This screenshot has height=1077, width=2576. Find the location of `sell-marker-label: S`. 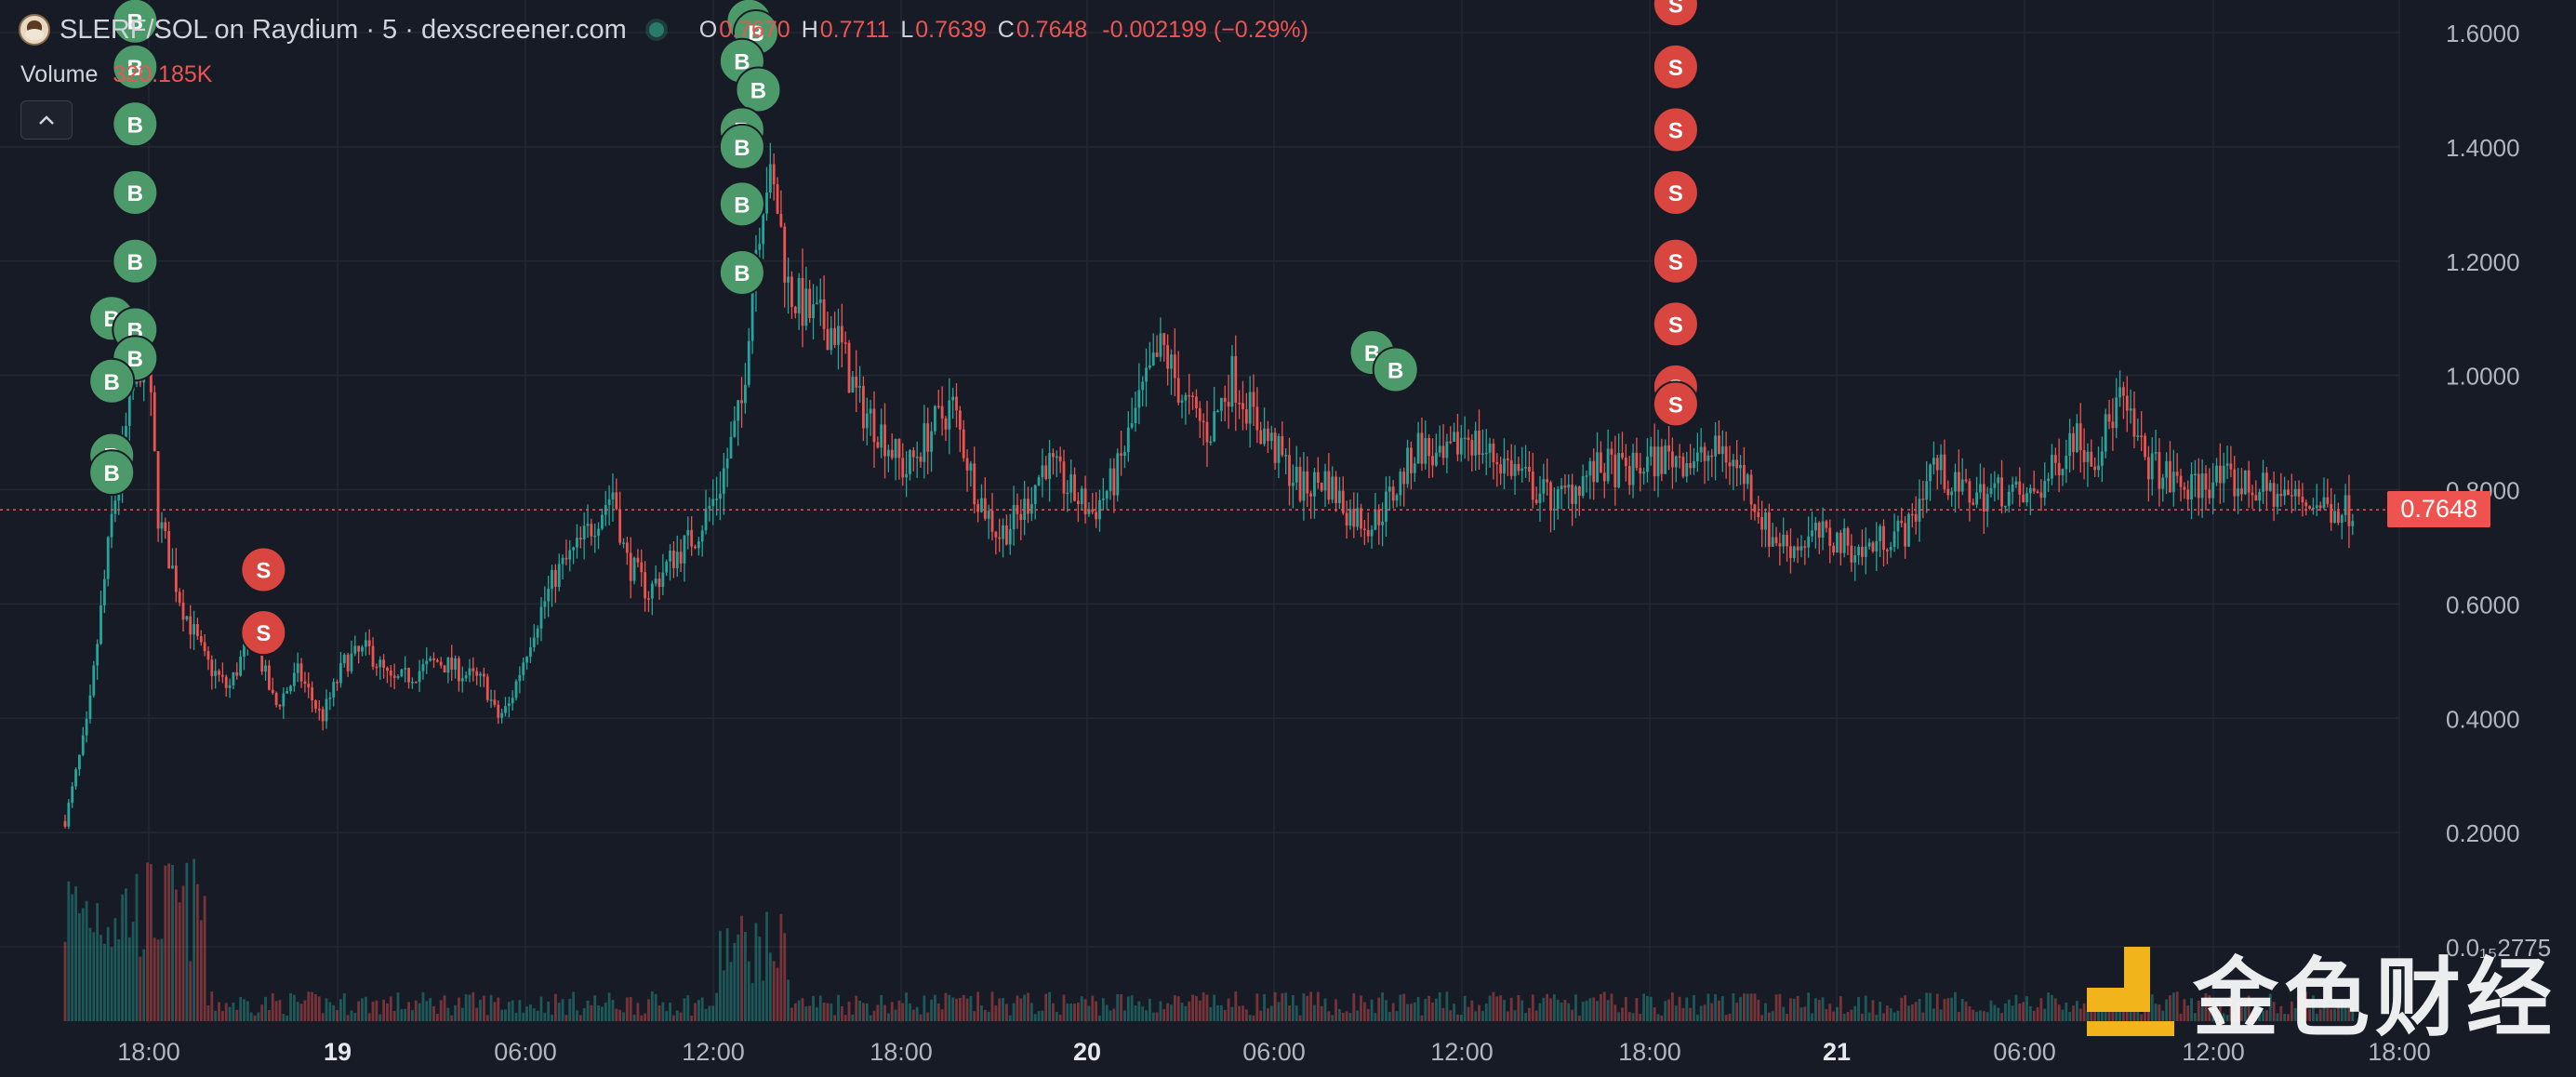

sell-marker-label: S is located at coordinates (263, 633).